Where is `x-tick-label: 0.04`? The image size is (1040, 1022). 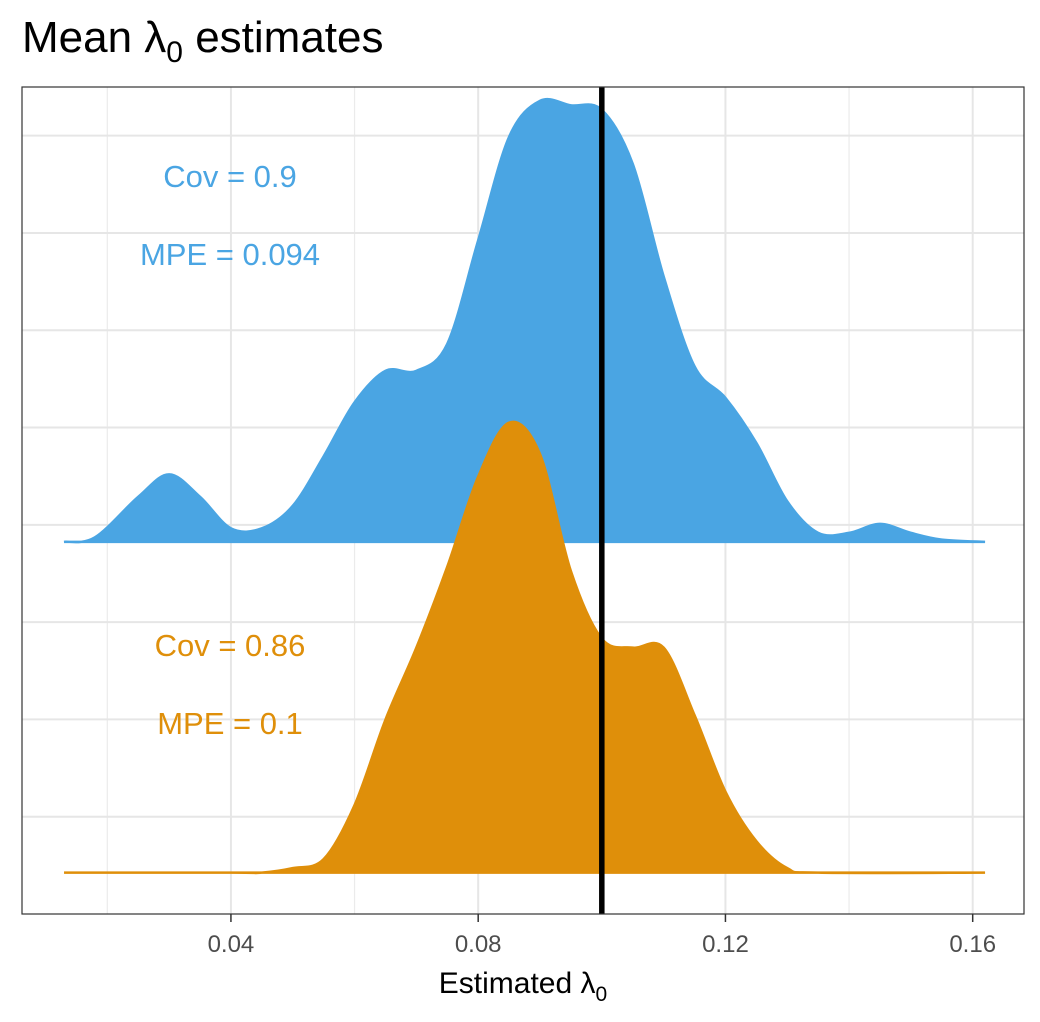
x-tick-label: 0.04 is located at coordinates (231, 944).